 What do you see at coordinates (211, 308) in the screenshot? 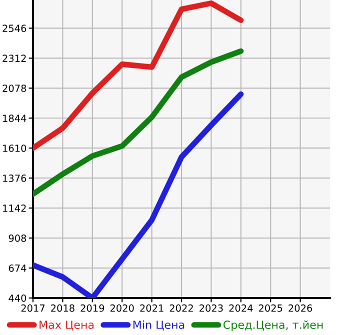
I see `x-tick-label: 2023` at bounding box center [211, 308].